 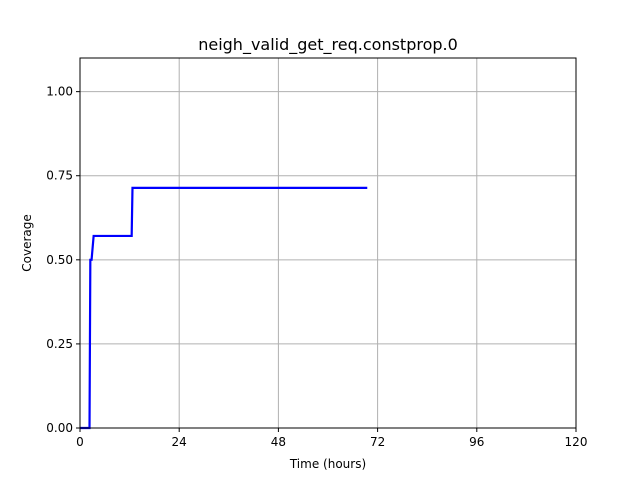 I want to click on x-tick-label: 0, so click(x=80, y=442).